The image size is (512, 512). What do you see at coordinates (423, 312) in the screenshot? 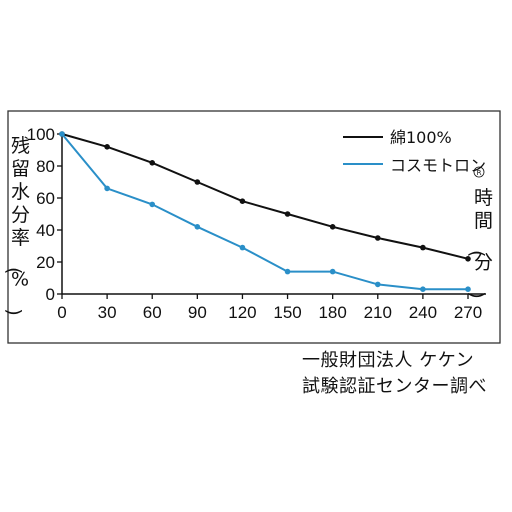
I see `x-tick-label: 240` at bounding box center [423, 312].